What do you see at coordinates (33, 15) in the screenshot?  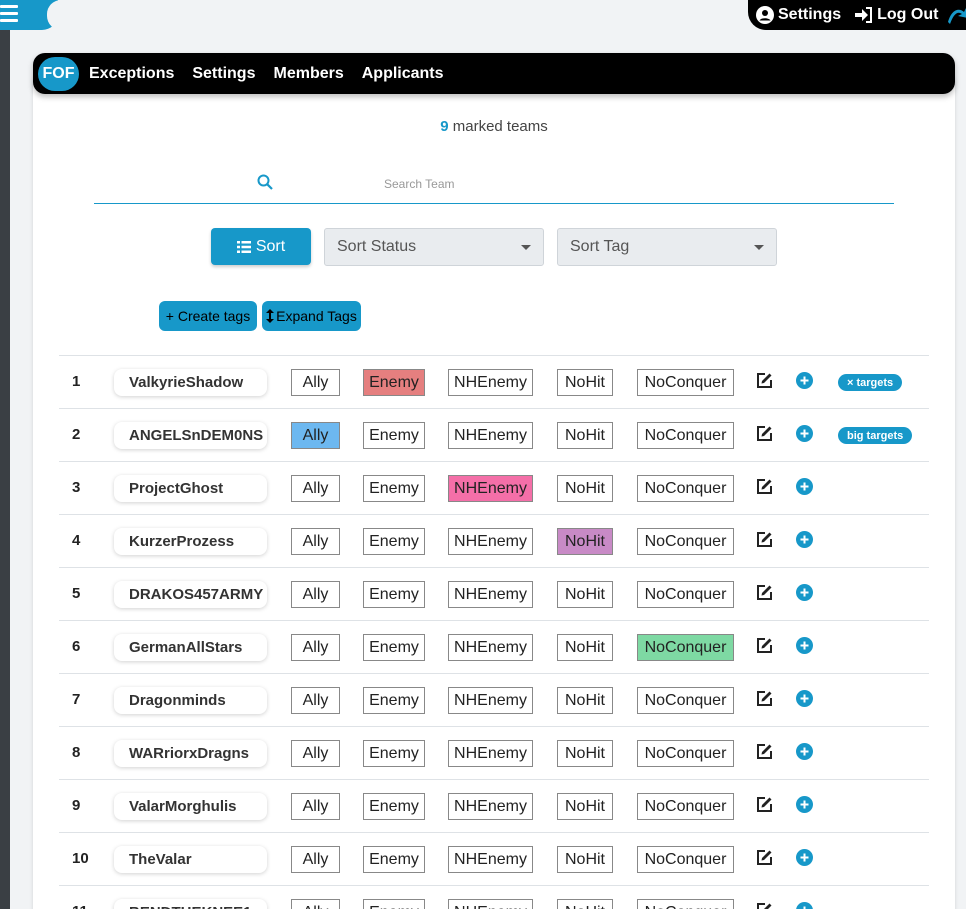 I see `menu-toggle` at bounding box center [33, 15].